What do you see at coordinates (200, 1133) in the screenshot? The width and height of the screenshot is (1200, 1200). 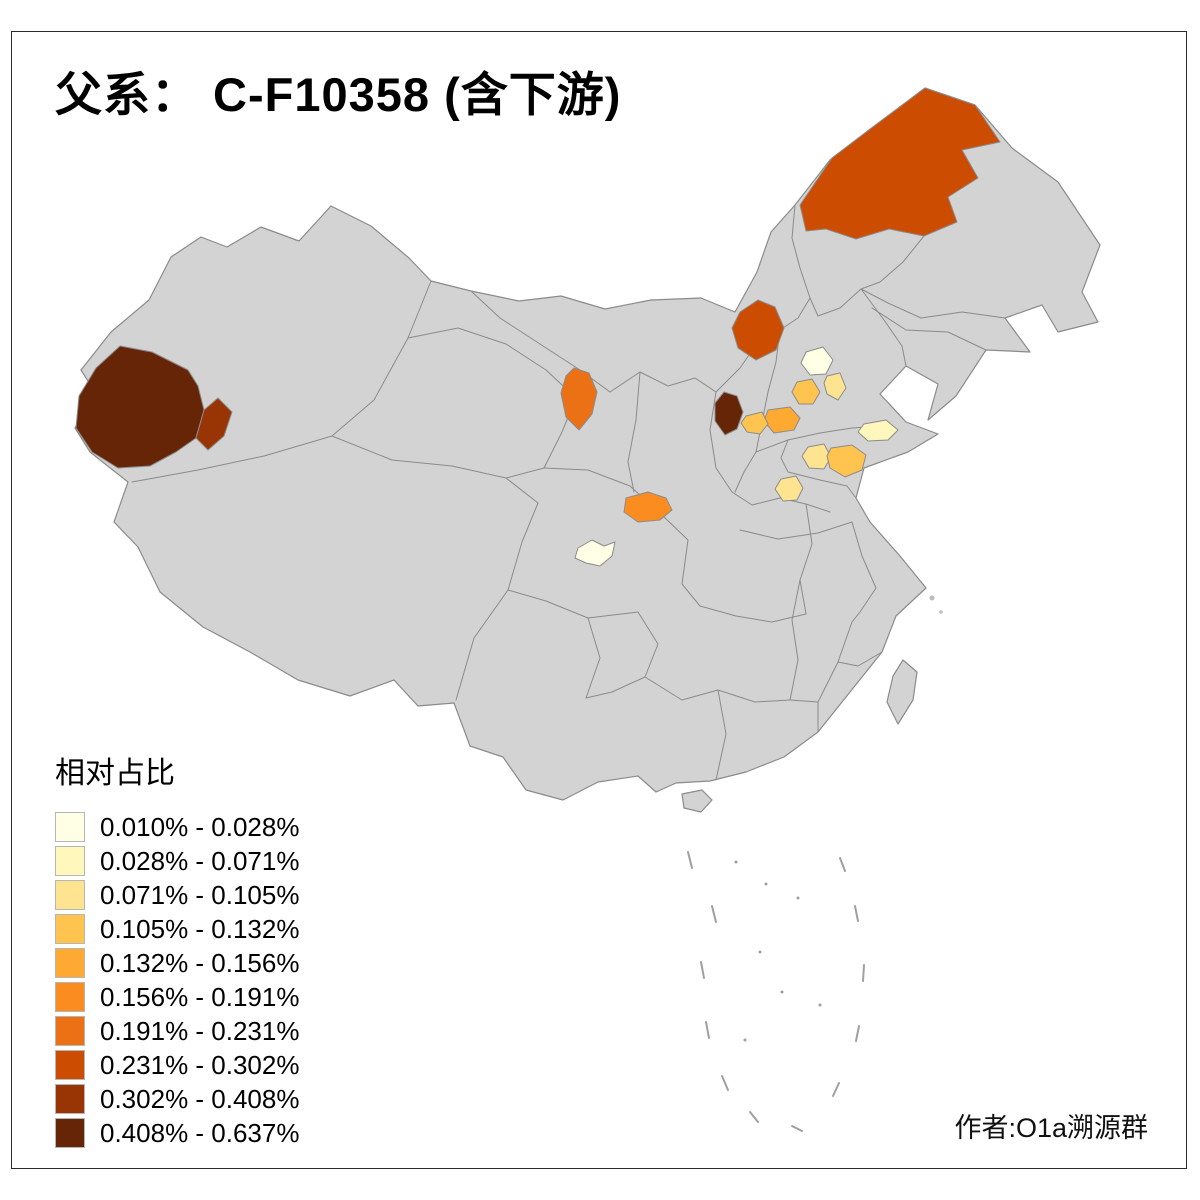 I see `legend-label: 0.408% - 0.637%` at bounding box center [200, 1133].